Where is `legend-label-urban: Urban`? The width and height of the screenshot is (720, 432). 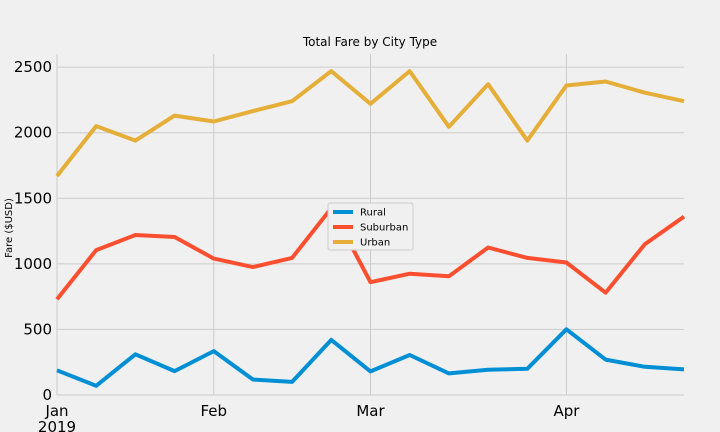 legend-label-urban: Urban is located at coordinates (375, 243).